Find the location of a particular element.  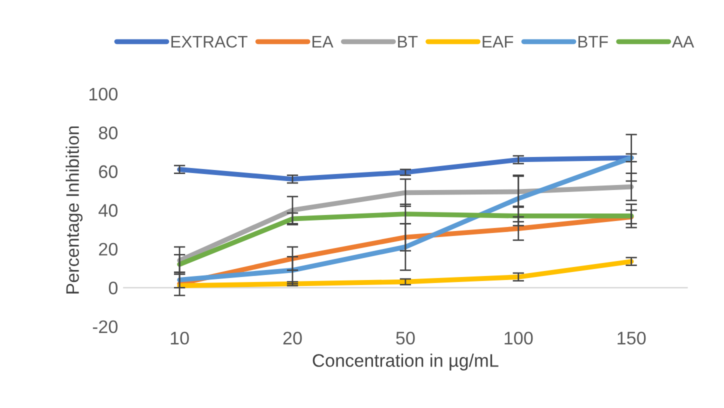

y-tick-label: 100 is located at coordinates (103, 94).